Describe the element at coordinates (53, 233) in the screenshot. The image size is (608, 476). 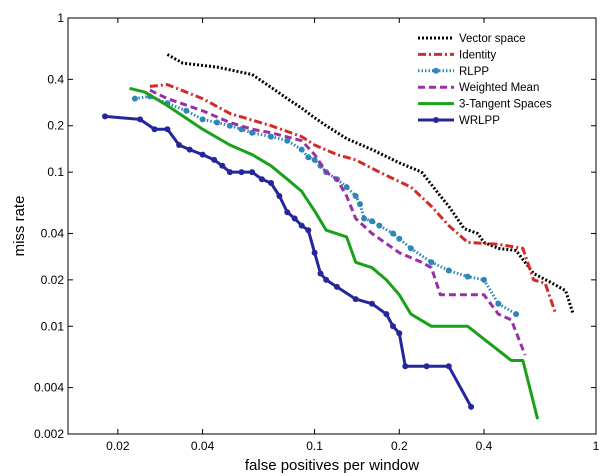
I see `y-tick-label-4: 0.04` at that location.